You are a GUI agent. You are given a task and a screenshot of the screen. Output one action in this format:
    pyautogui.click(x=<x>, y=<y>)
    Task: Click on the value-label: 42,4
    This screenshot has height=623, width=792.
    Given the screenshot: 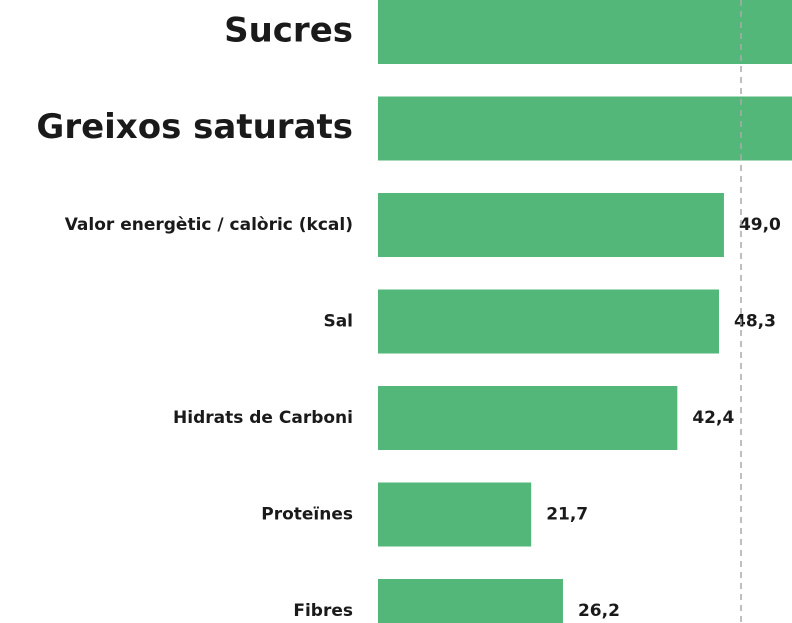 What is the action you would take?
    pyautogui.click(x=713, y=418)
    